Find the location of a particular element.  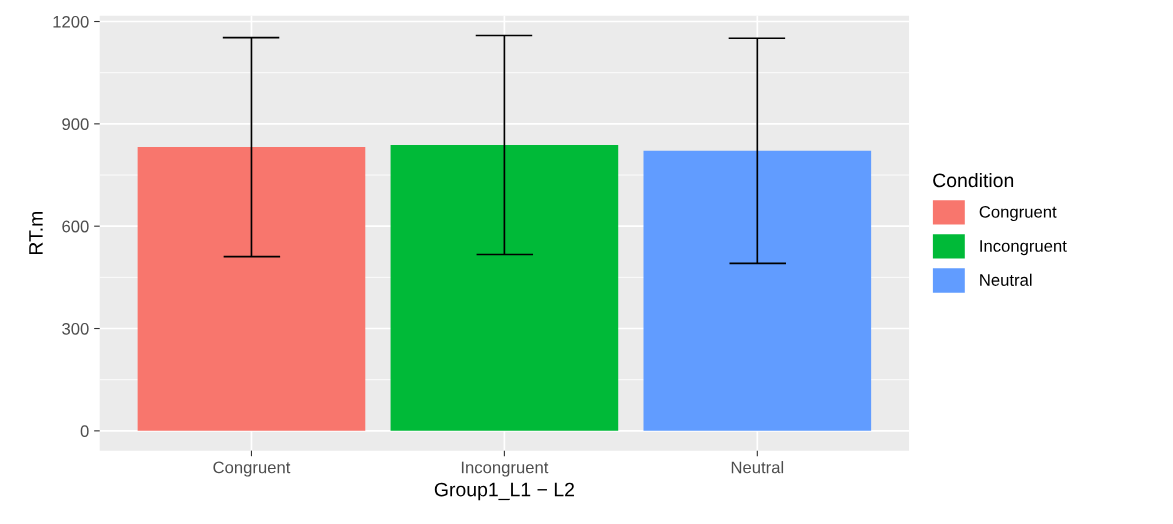

y-tick-label: 600 is located at coordinates (75, 226).